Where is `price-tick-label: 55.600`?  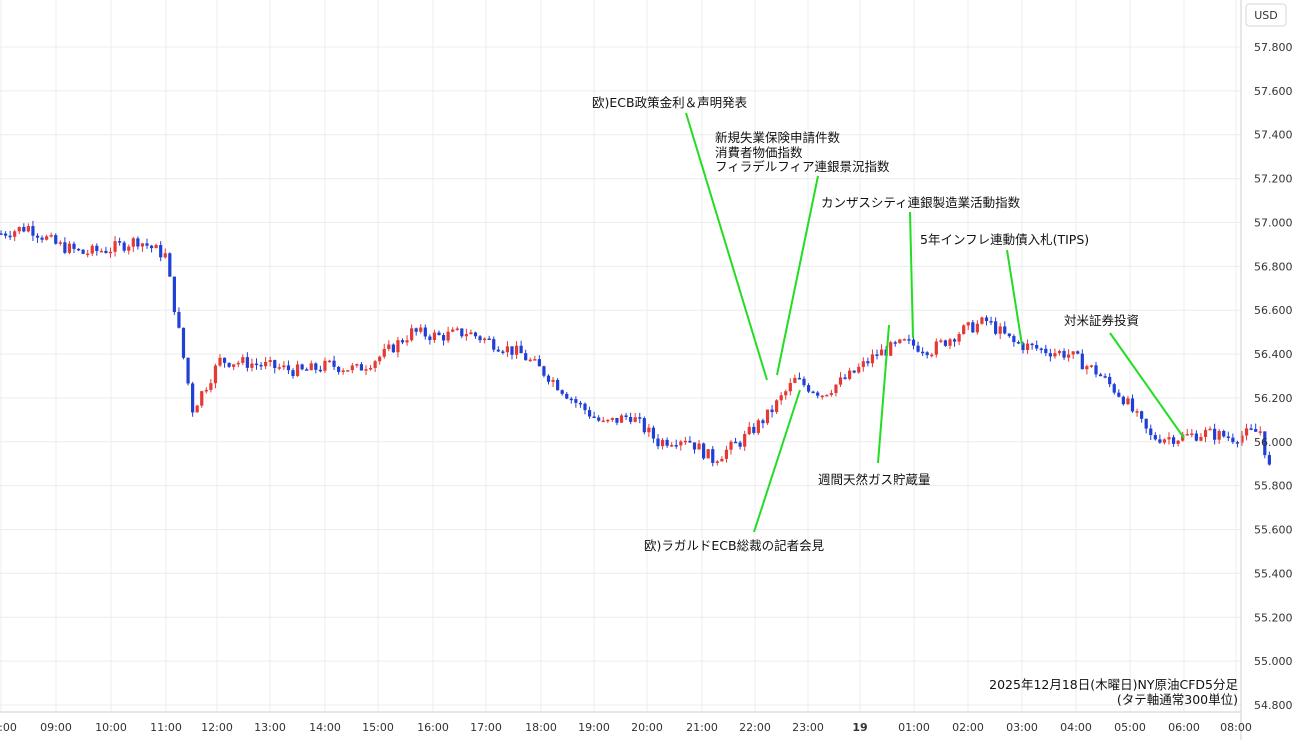 price-tick-label: 55.600 is located at coordinates (1273, 530).